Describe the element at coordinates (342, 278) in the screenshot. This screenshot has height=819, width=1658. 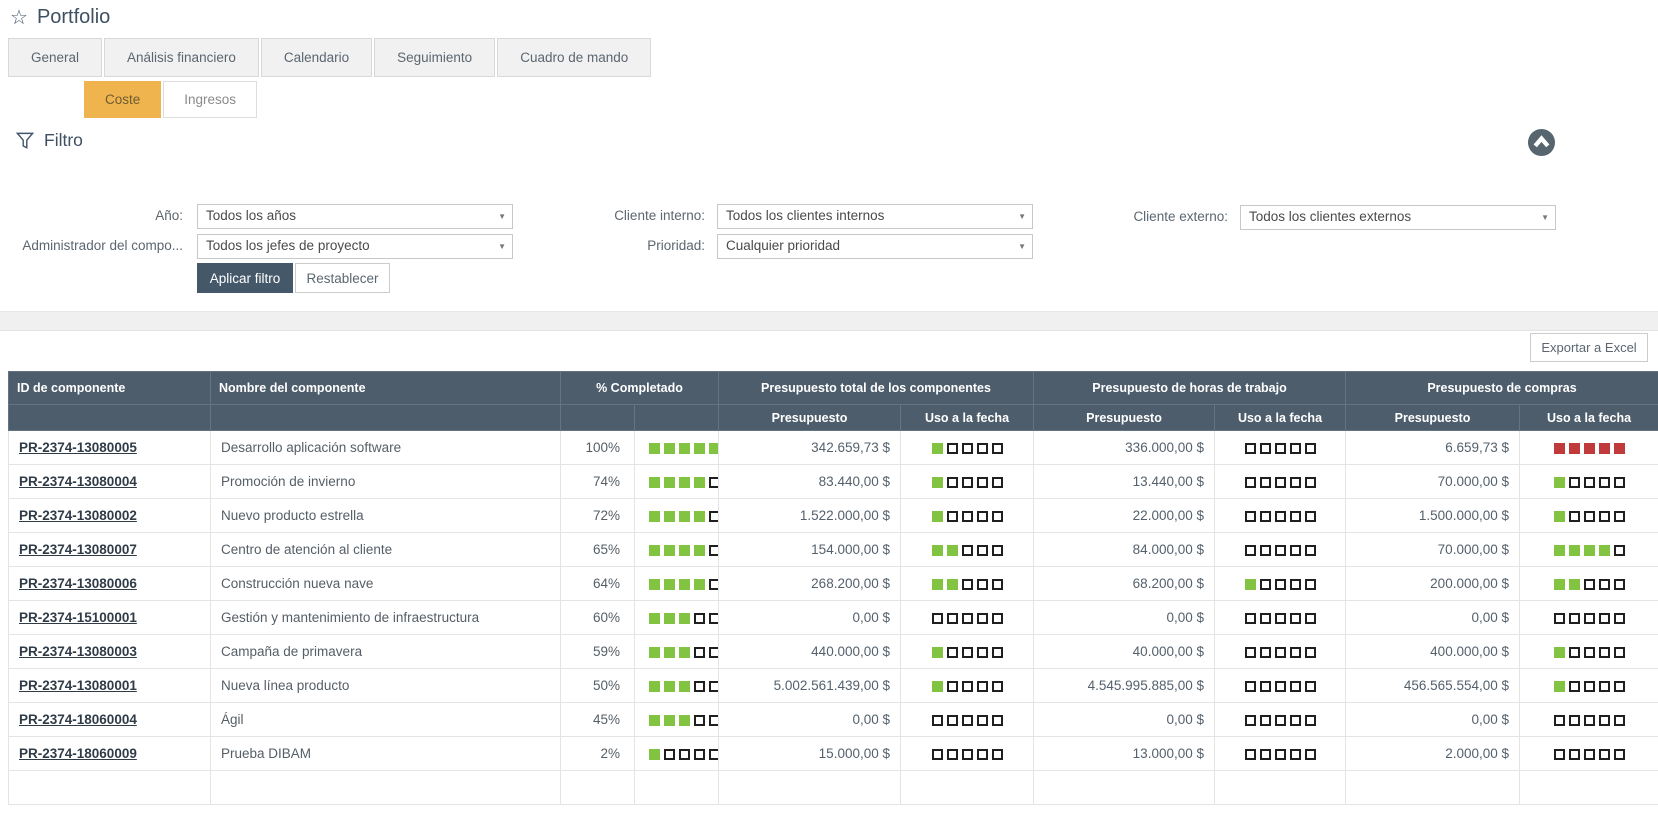
I see `reset-filter-button: Restablecer` at that location.